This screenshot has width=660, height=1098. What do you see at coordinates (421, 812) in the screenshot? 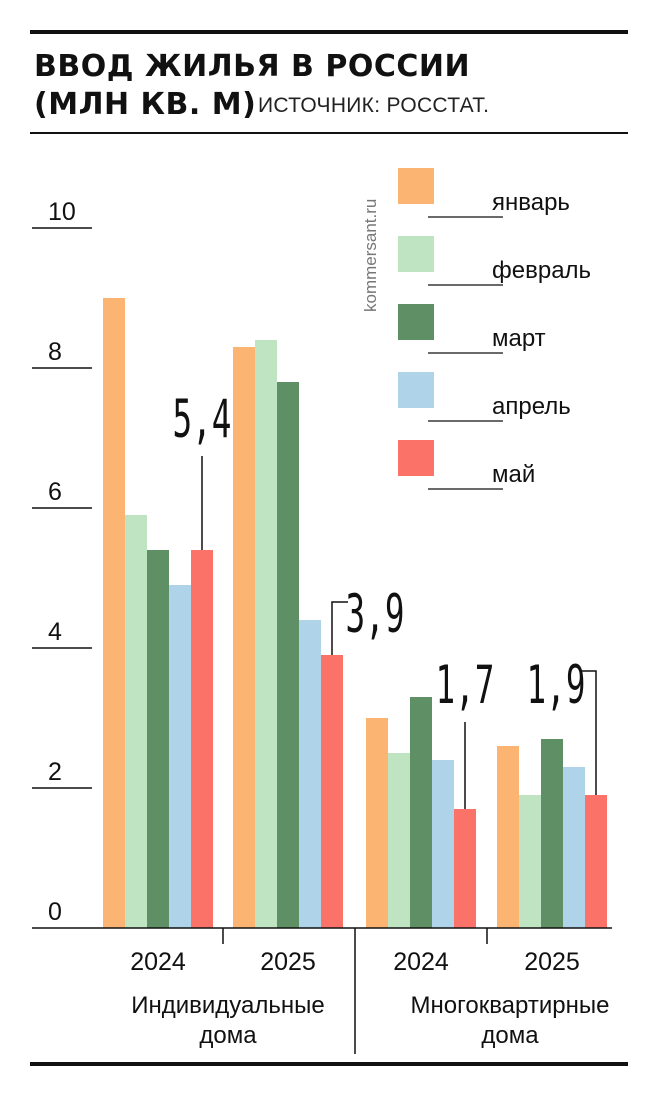
I see `bar-3-март` at bounding box center [421, 812].